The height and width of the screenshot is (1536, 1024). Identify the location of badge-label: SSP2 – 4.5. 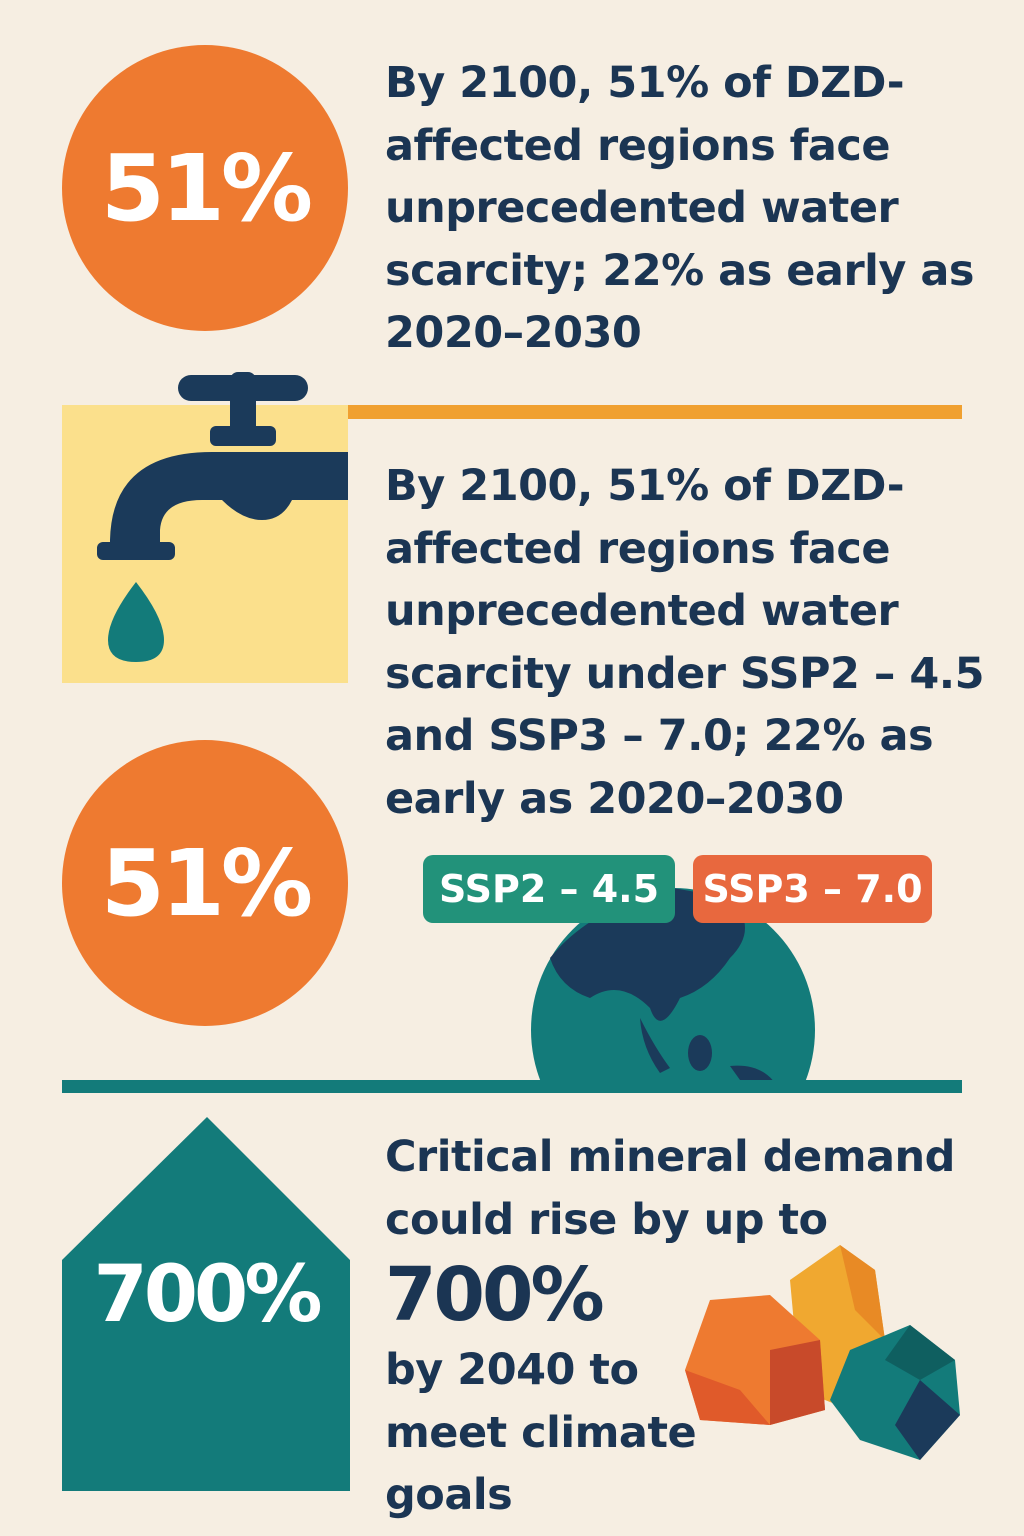
(549, 889).